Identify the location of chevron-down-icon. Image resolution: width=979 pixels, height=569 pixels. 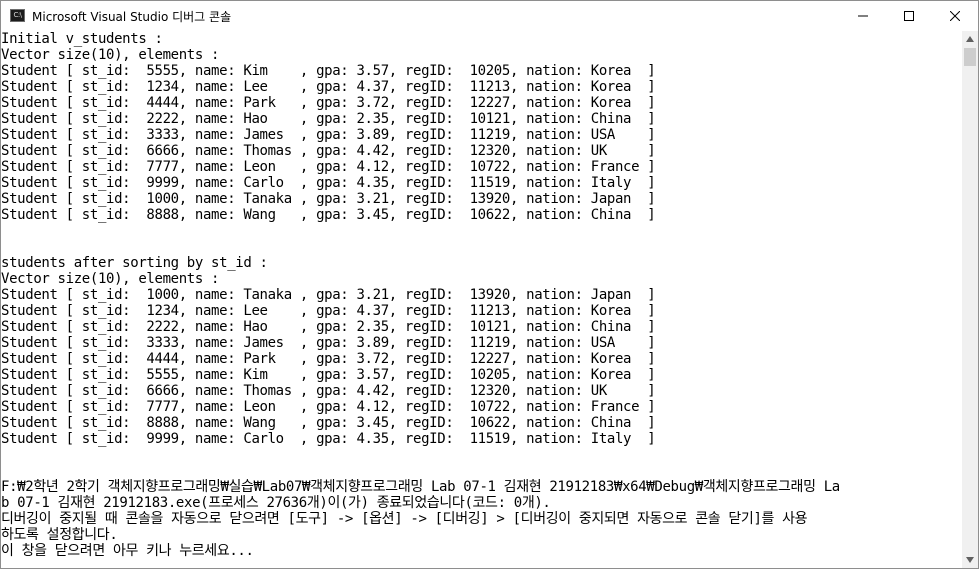
(970, 560).